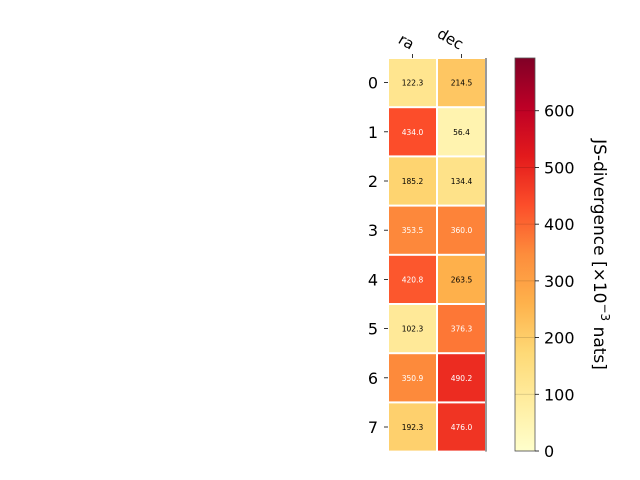 This screenshot has height=480, width=640. What do you see at coordinates (559, 281) in the screenshot?
I see `colorbar-tick-label: 300` at bounding box center [559, 281].